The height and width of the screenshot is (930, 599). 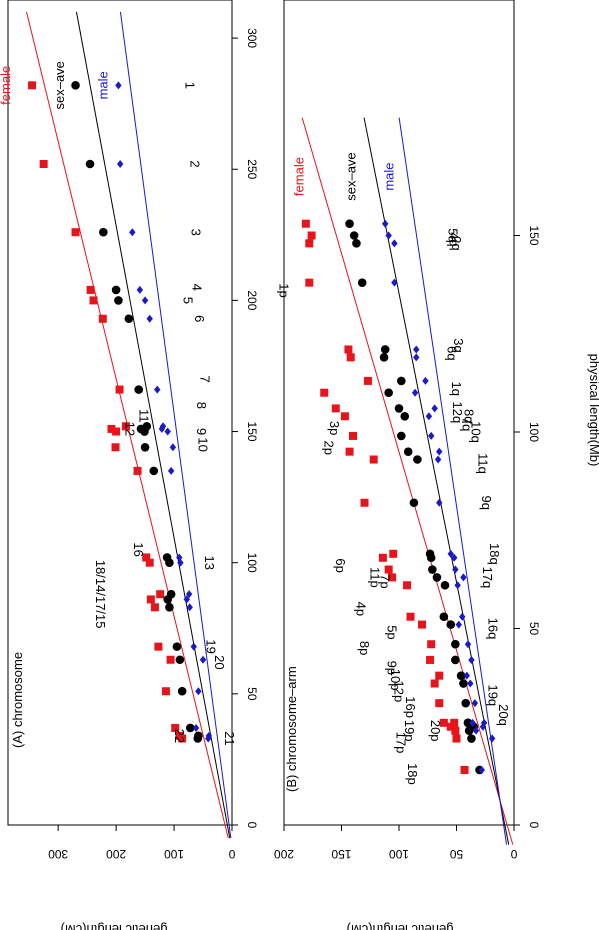 I want to click on point-label: 10p, so click(x=395, y=680).